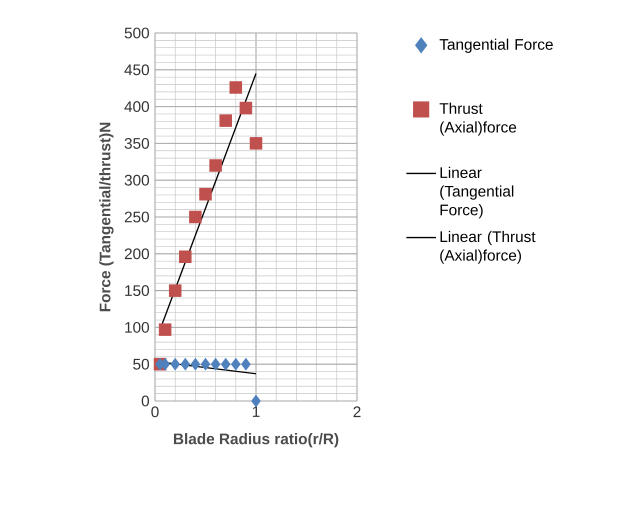 This screenshot has width=621, height=524. Describe the element at coordinates (106, 217) in the screenshot. I see `y-axis-title: Force (Tangential/thrust)N` at that location.